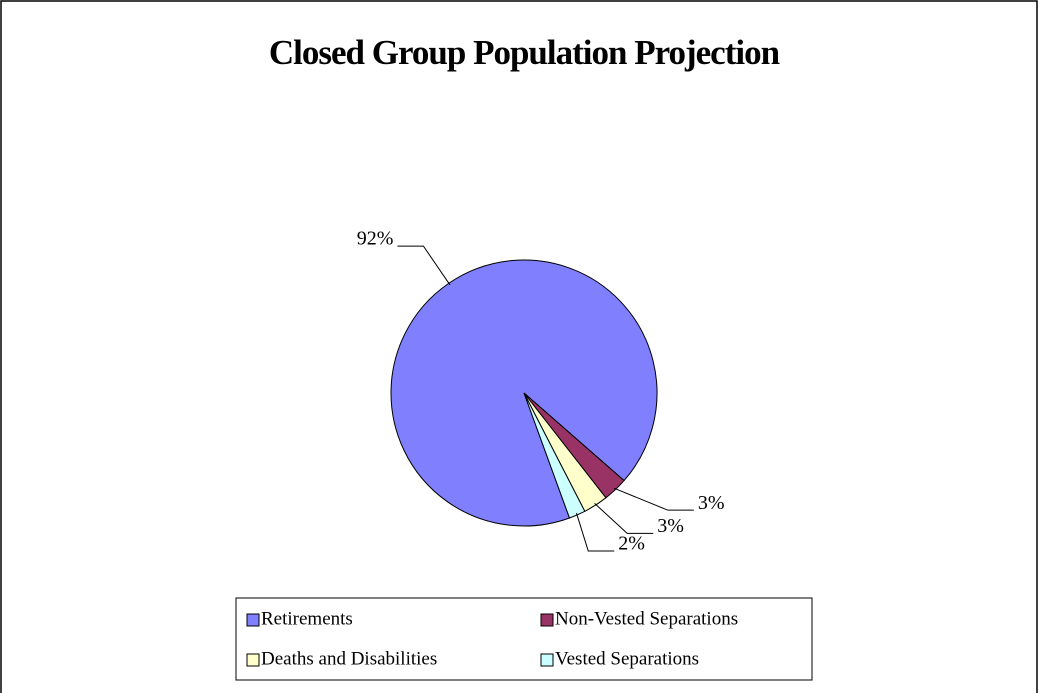  I want to click on legend-label: Deaths and Disabilities, so click(349, 658).